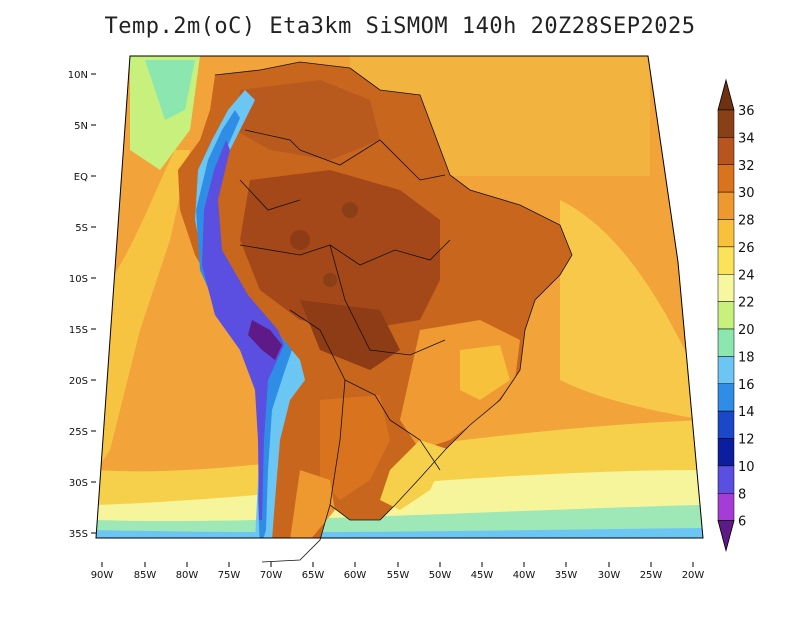  Describe the element at coordinates (102, 575) in the screenshot. I see `svg-text: 90W` at that location.